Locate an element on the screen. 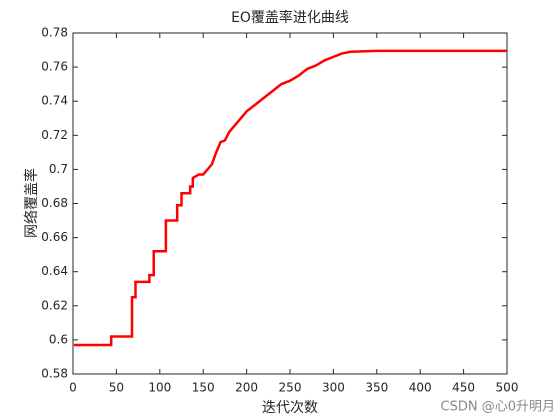 The image size is (560, 420). y-tick-label: 0.7 is located at coordinates (58, 169).